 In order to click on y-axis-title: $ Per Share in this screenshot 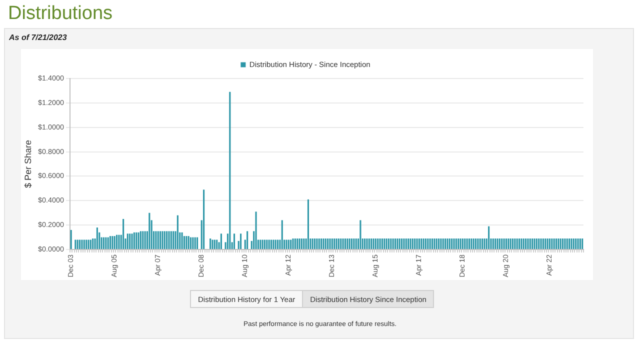, I will do `click(27, 164)`.